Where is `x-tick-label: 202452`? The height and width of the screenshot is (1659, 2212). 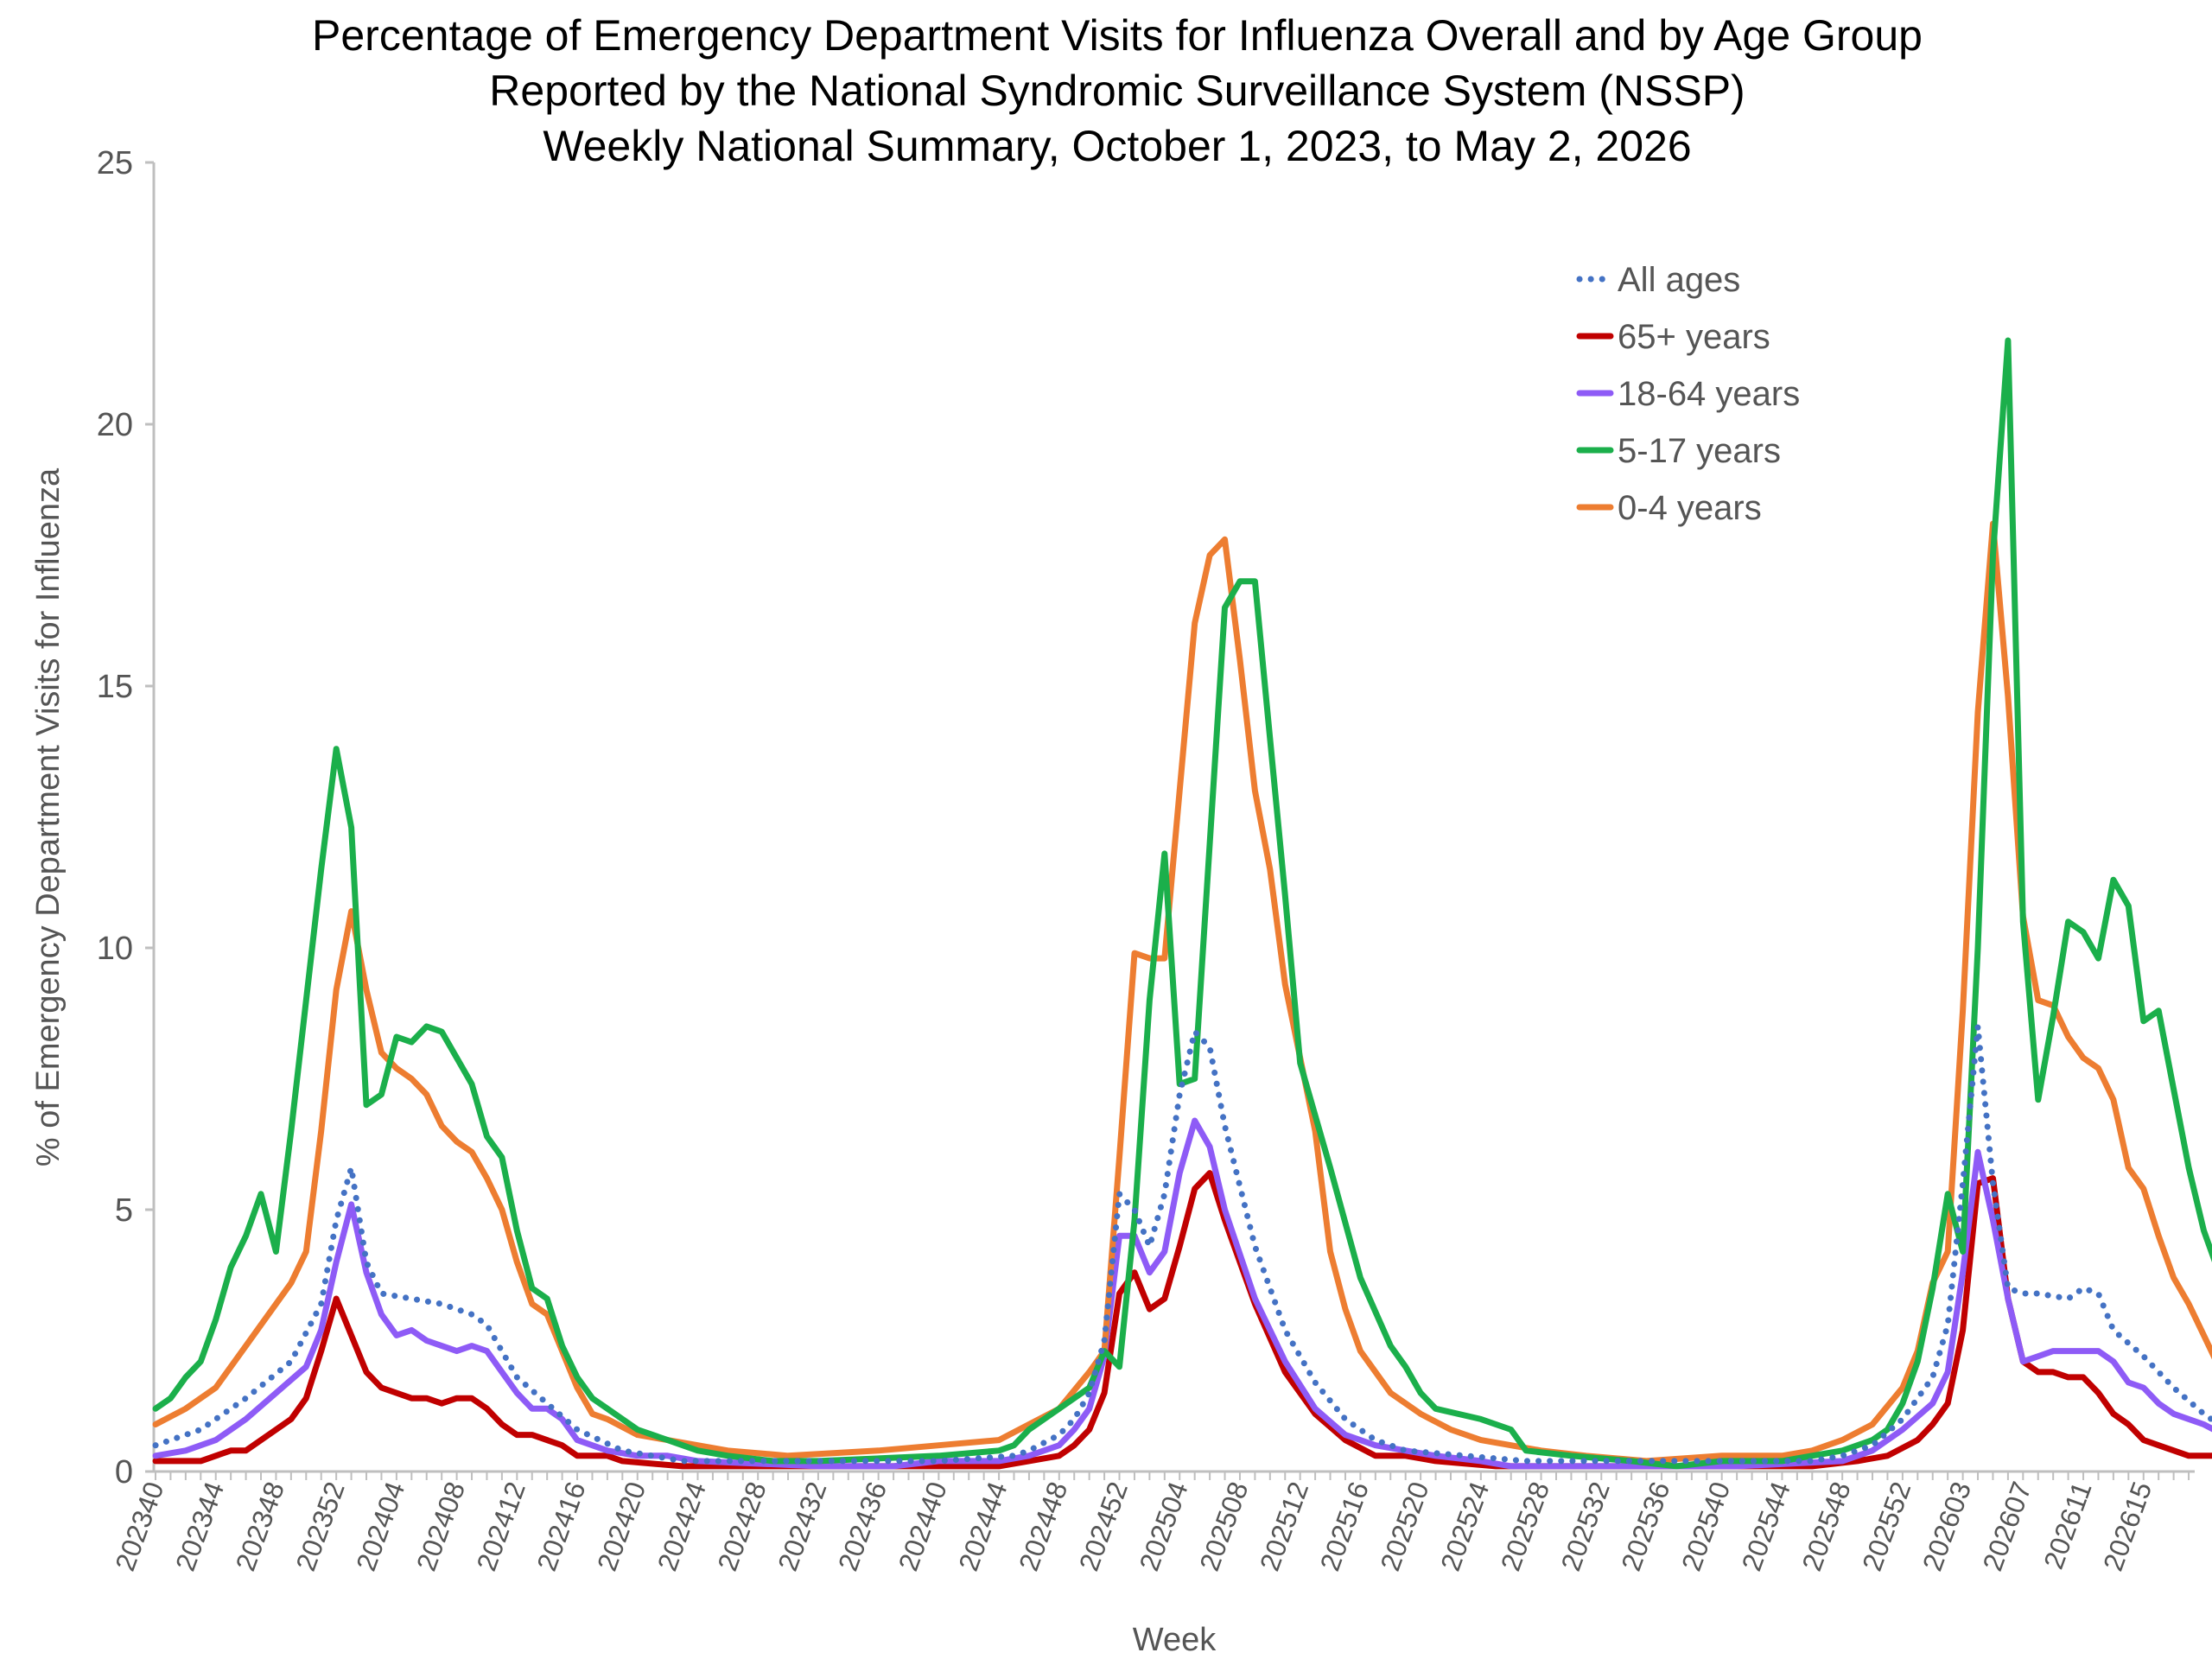 x-tick-label: 202452 is located at coordinates (1103, 1526).